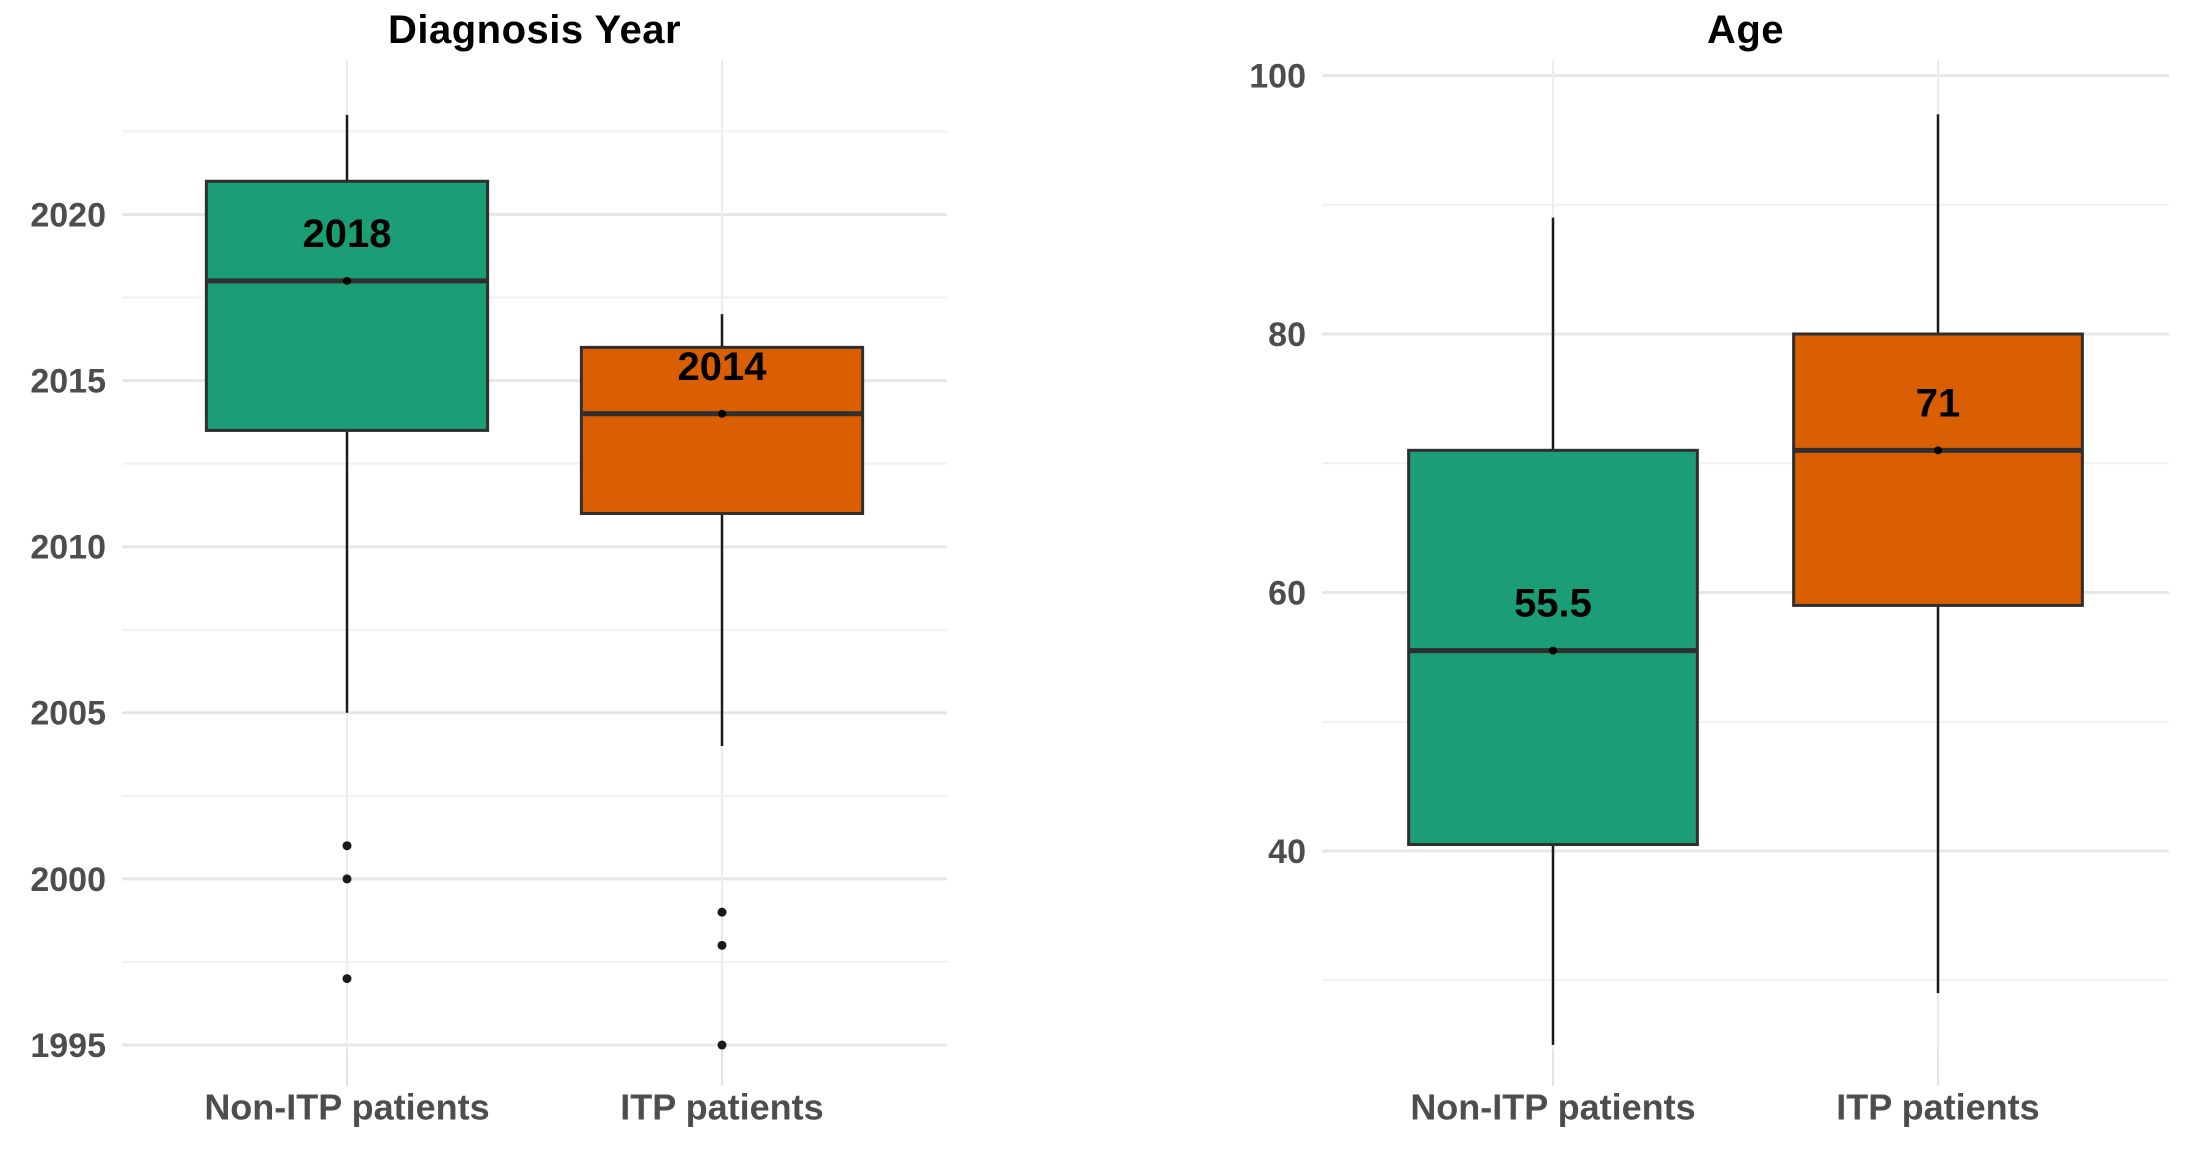  Describe the element at coordinates (1287, 593) in the screenshot. I see `y-tick-label: 60` at that location.